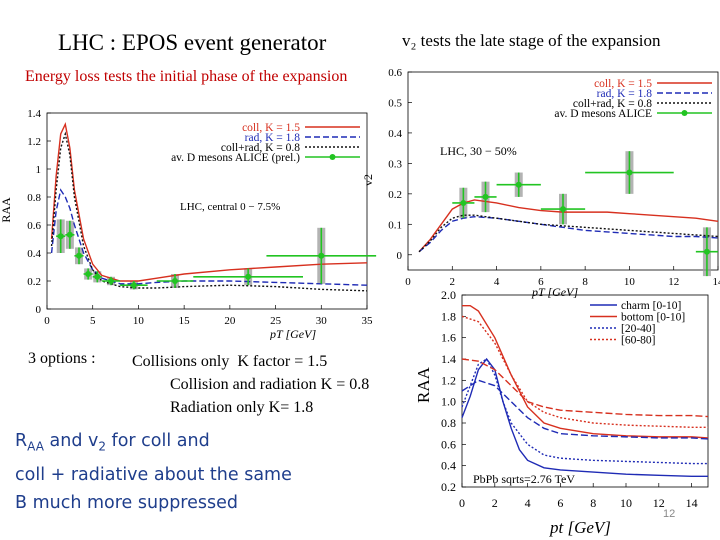 The width and height of the screenshot is (720, 540). I want to click on y-tick-label: 0.3, so click(395, 164).